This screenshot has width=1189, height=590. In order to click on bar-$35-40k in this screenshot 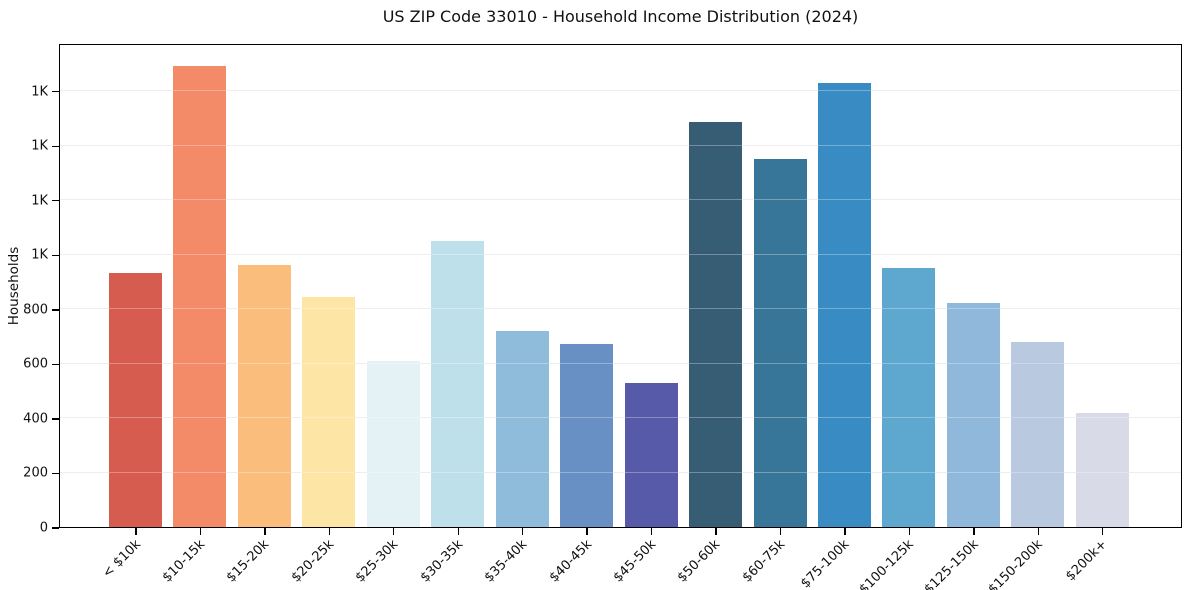, I will do `click(522, 428)`.